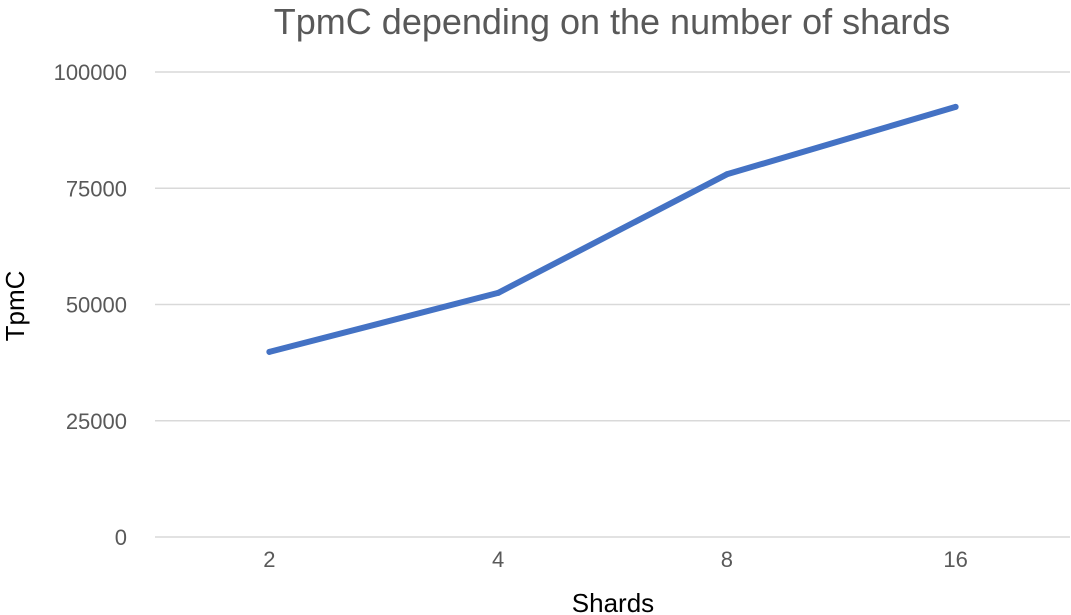 The height and width of the screenshot is (615, 1071). I want to click on y-axis-title: TpmC, so click(15, 306).